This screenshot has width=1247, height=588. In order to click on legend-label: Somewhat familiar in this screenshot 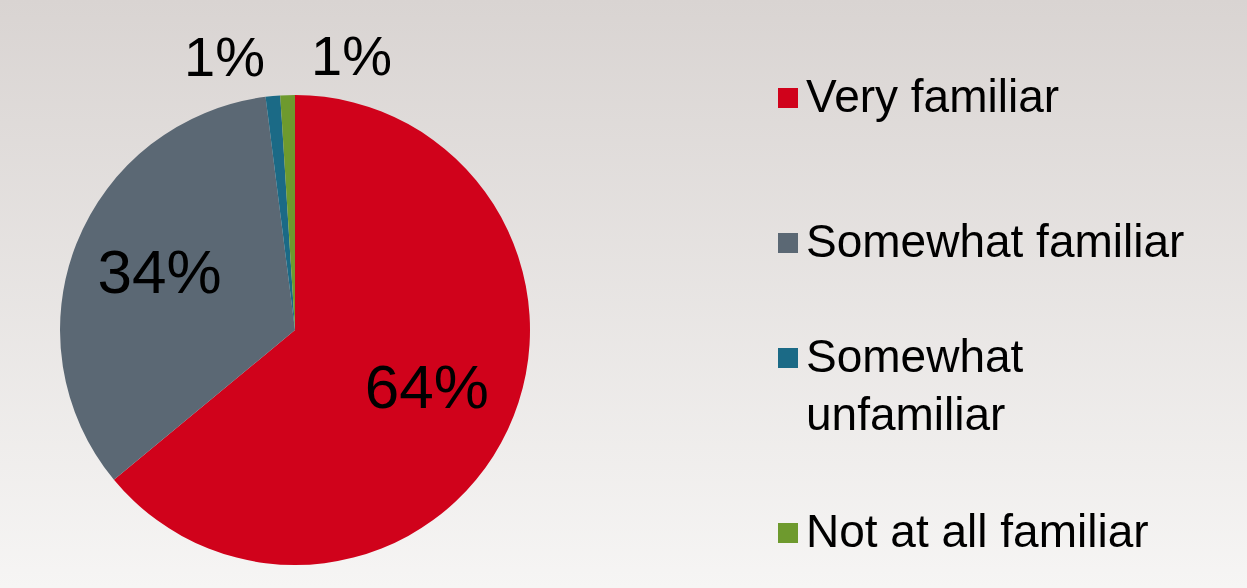, I will do `click(995, 241)`.